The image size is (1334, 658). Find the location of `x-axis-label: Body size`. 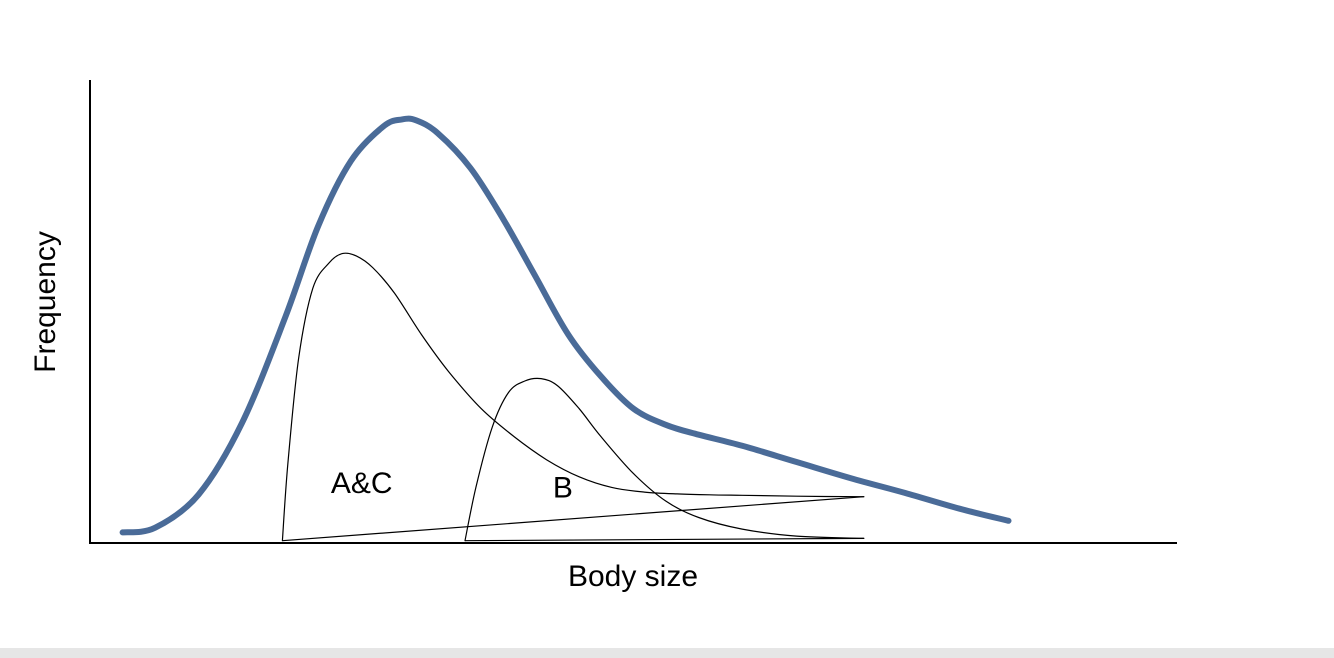

x-axis-label: Body size is located at coordinates (633, 576).